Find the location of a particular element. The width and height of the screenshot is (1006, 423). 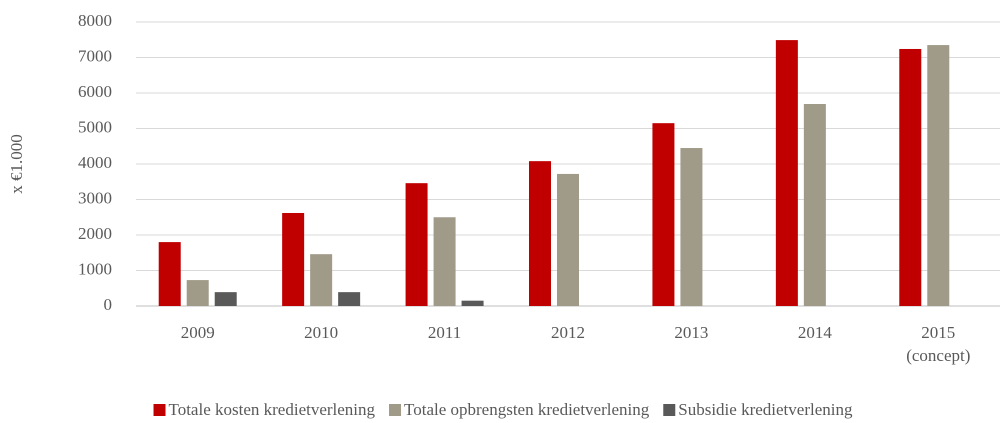

y-axis-label: x €1.000 is located at coordinates (16, 164).